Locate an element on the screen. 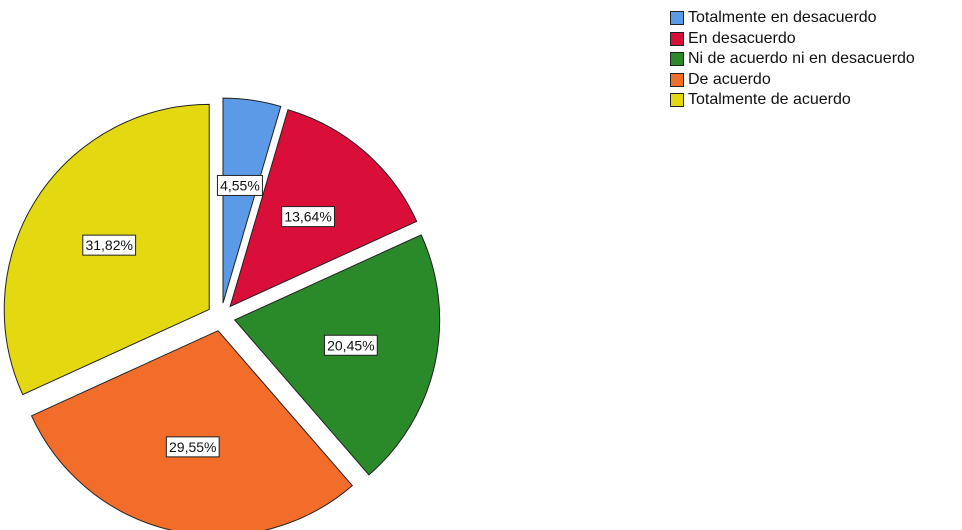 Image resolution: width=962 pixels, height=530 pixels. slice-data-label: 20,45% is located at coordinates (350, 345).